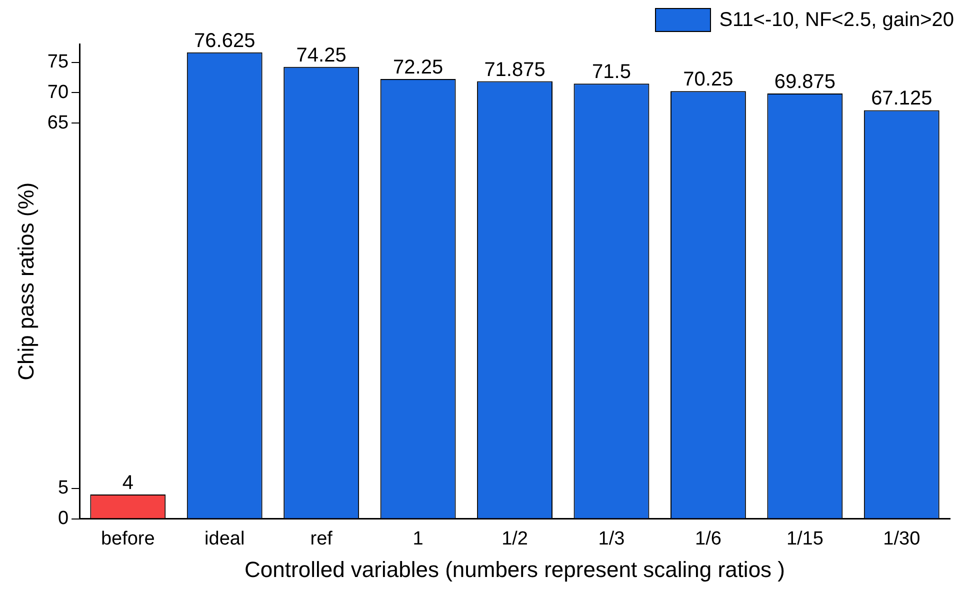 The width and height of the screenshot is (970, 594). What do you see at coordinates (322, 539) in the screenshot?
I see `x-tick-label: ref` at bounding box center [322, 539].